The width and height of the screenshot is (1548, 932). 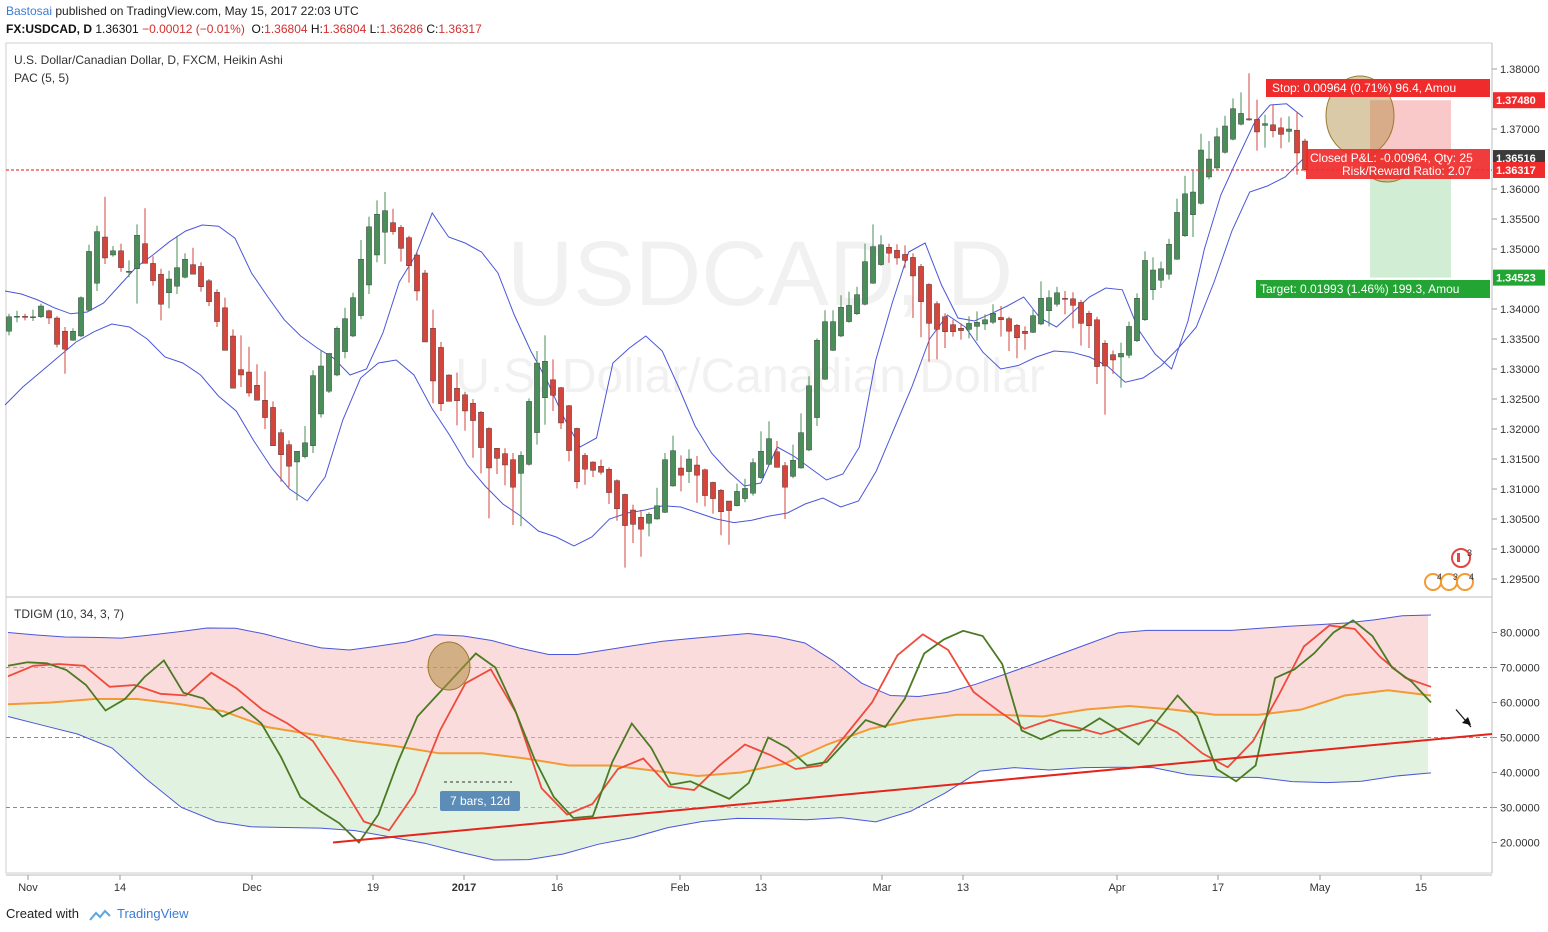 I want to click on symbol-label: FX:USDCAD, D, so click(x=49, y=29).